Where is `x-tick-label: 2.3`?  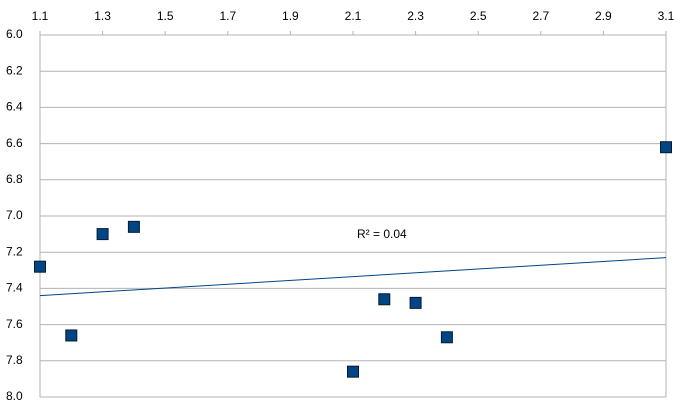
x-tick-label: 2.3 is located at coordinates (415, 16).